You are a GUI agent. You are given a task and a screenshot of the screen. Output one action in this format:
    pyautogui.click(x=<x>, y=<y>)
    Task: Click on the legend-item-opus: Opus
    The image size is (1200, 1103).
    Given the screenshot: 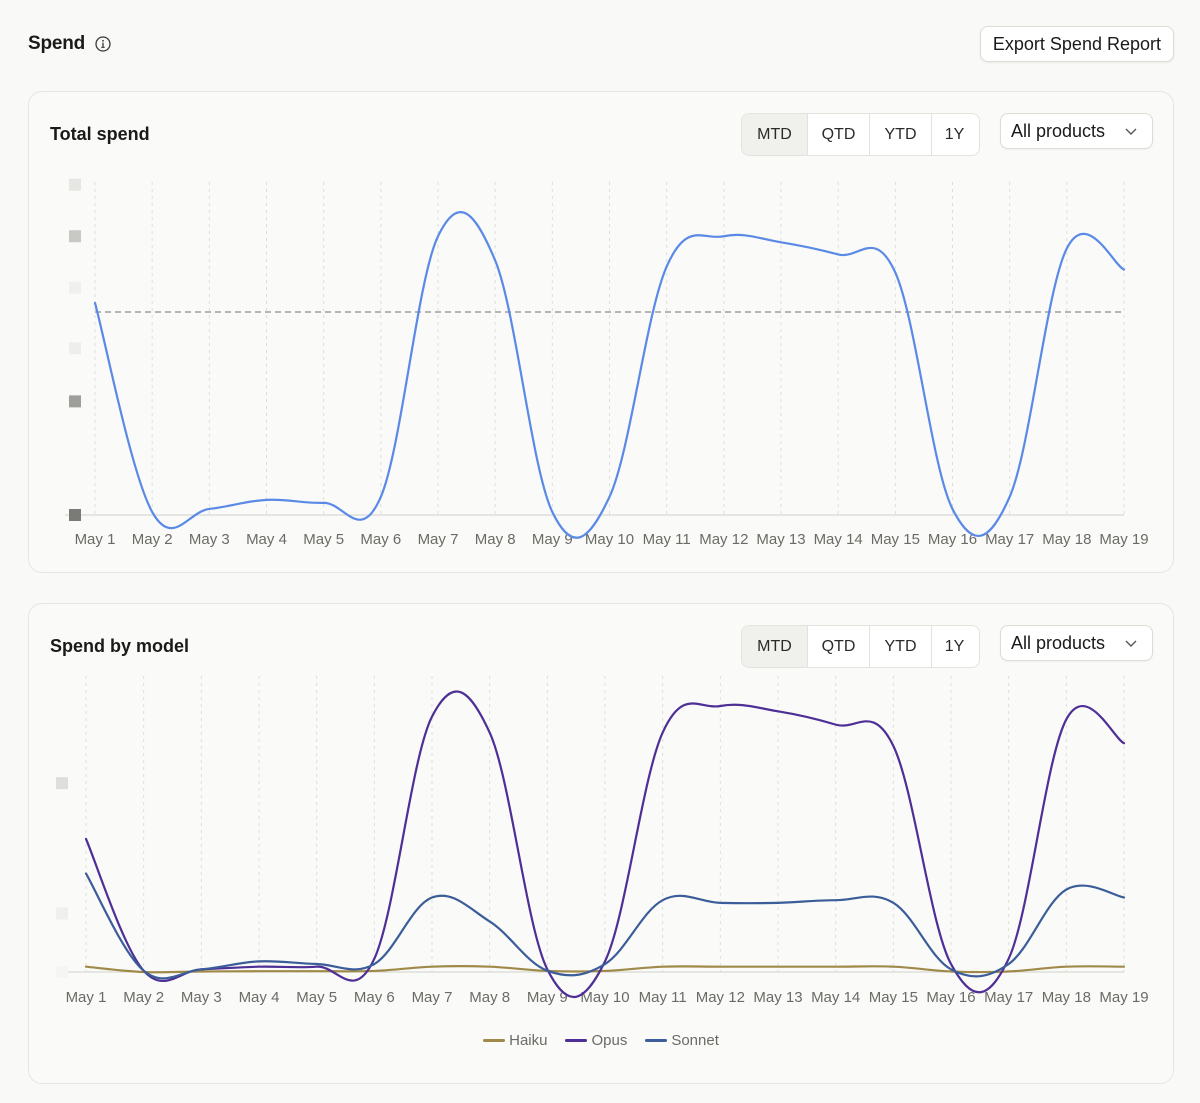 What is the action you would take?
    pyautogui.click(x=596, y=1040)
    